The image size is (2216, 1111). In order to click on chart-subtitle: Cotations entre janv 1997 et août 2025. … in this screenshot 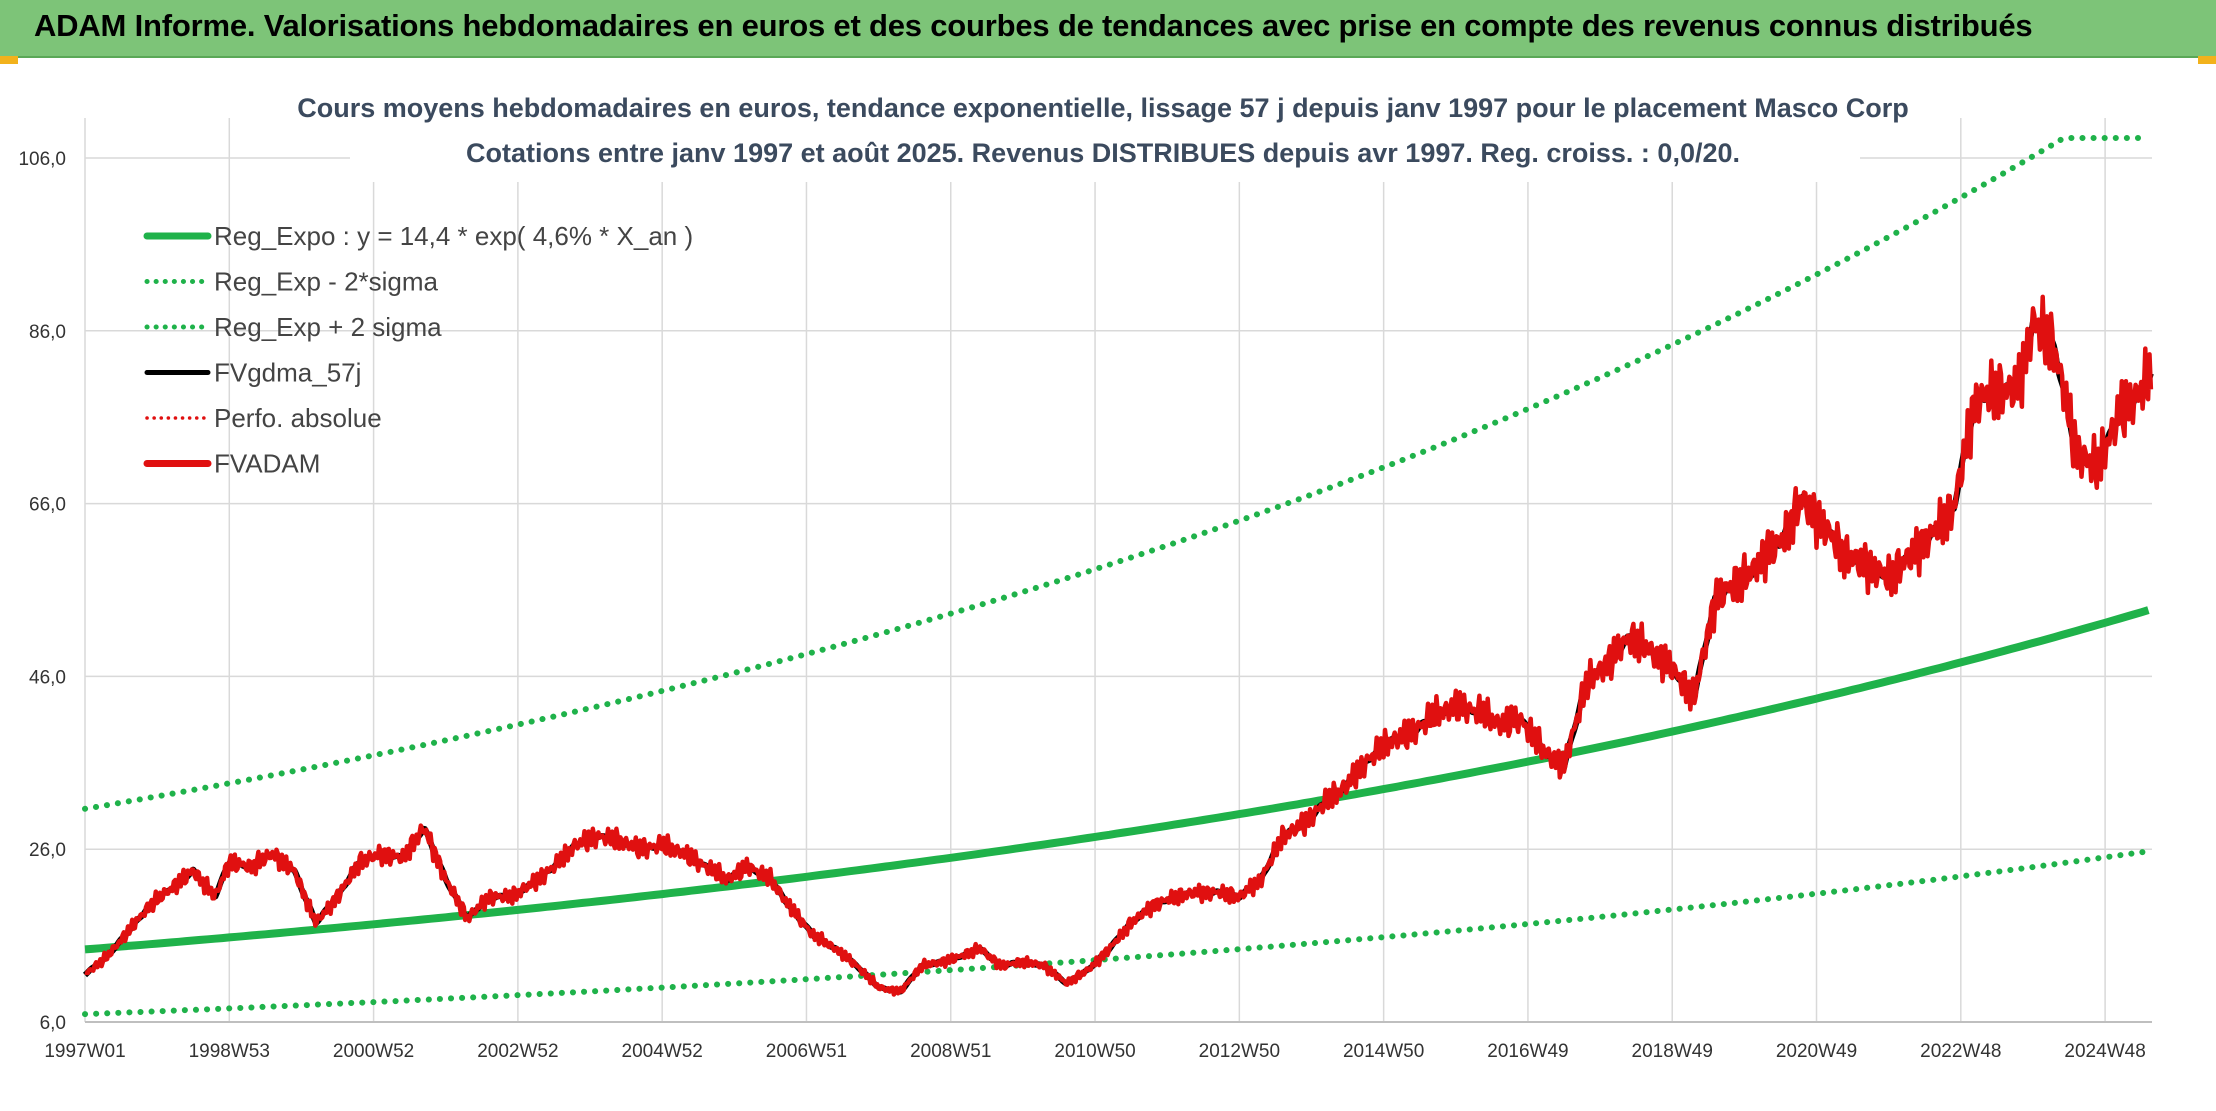, I will do `click(1103, 153)`.